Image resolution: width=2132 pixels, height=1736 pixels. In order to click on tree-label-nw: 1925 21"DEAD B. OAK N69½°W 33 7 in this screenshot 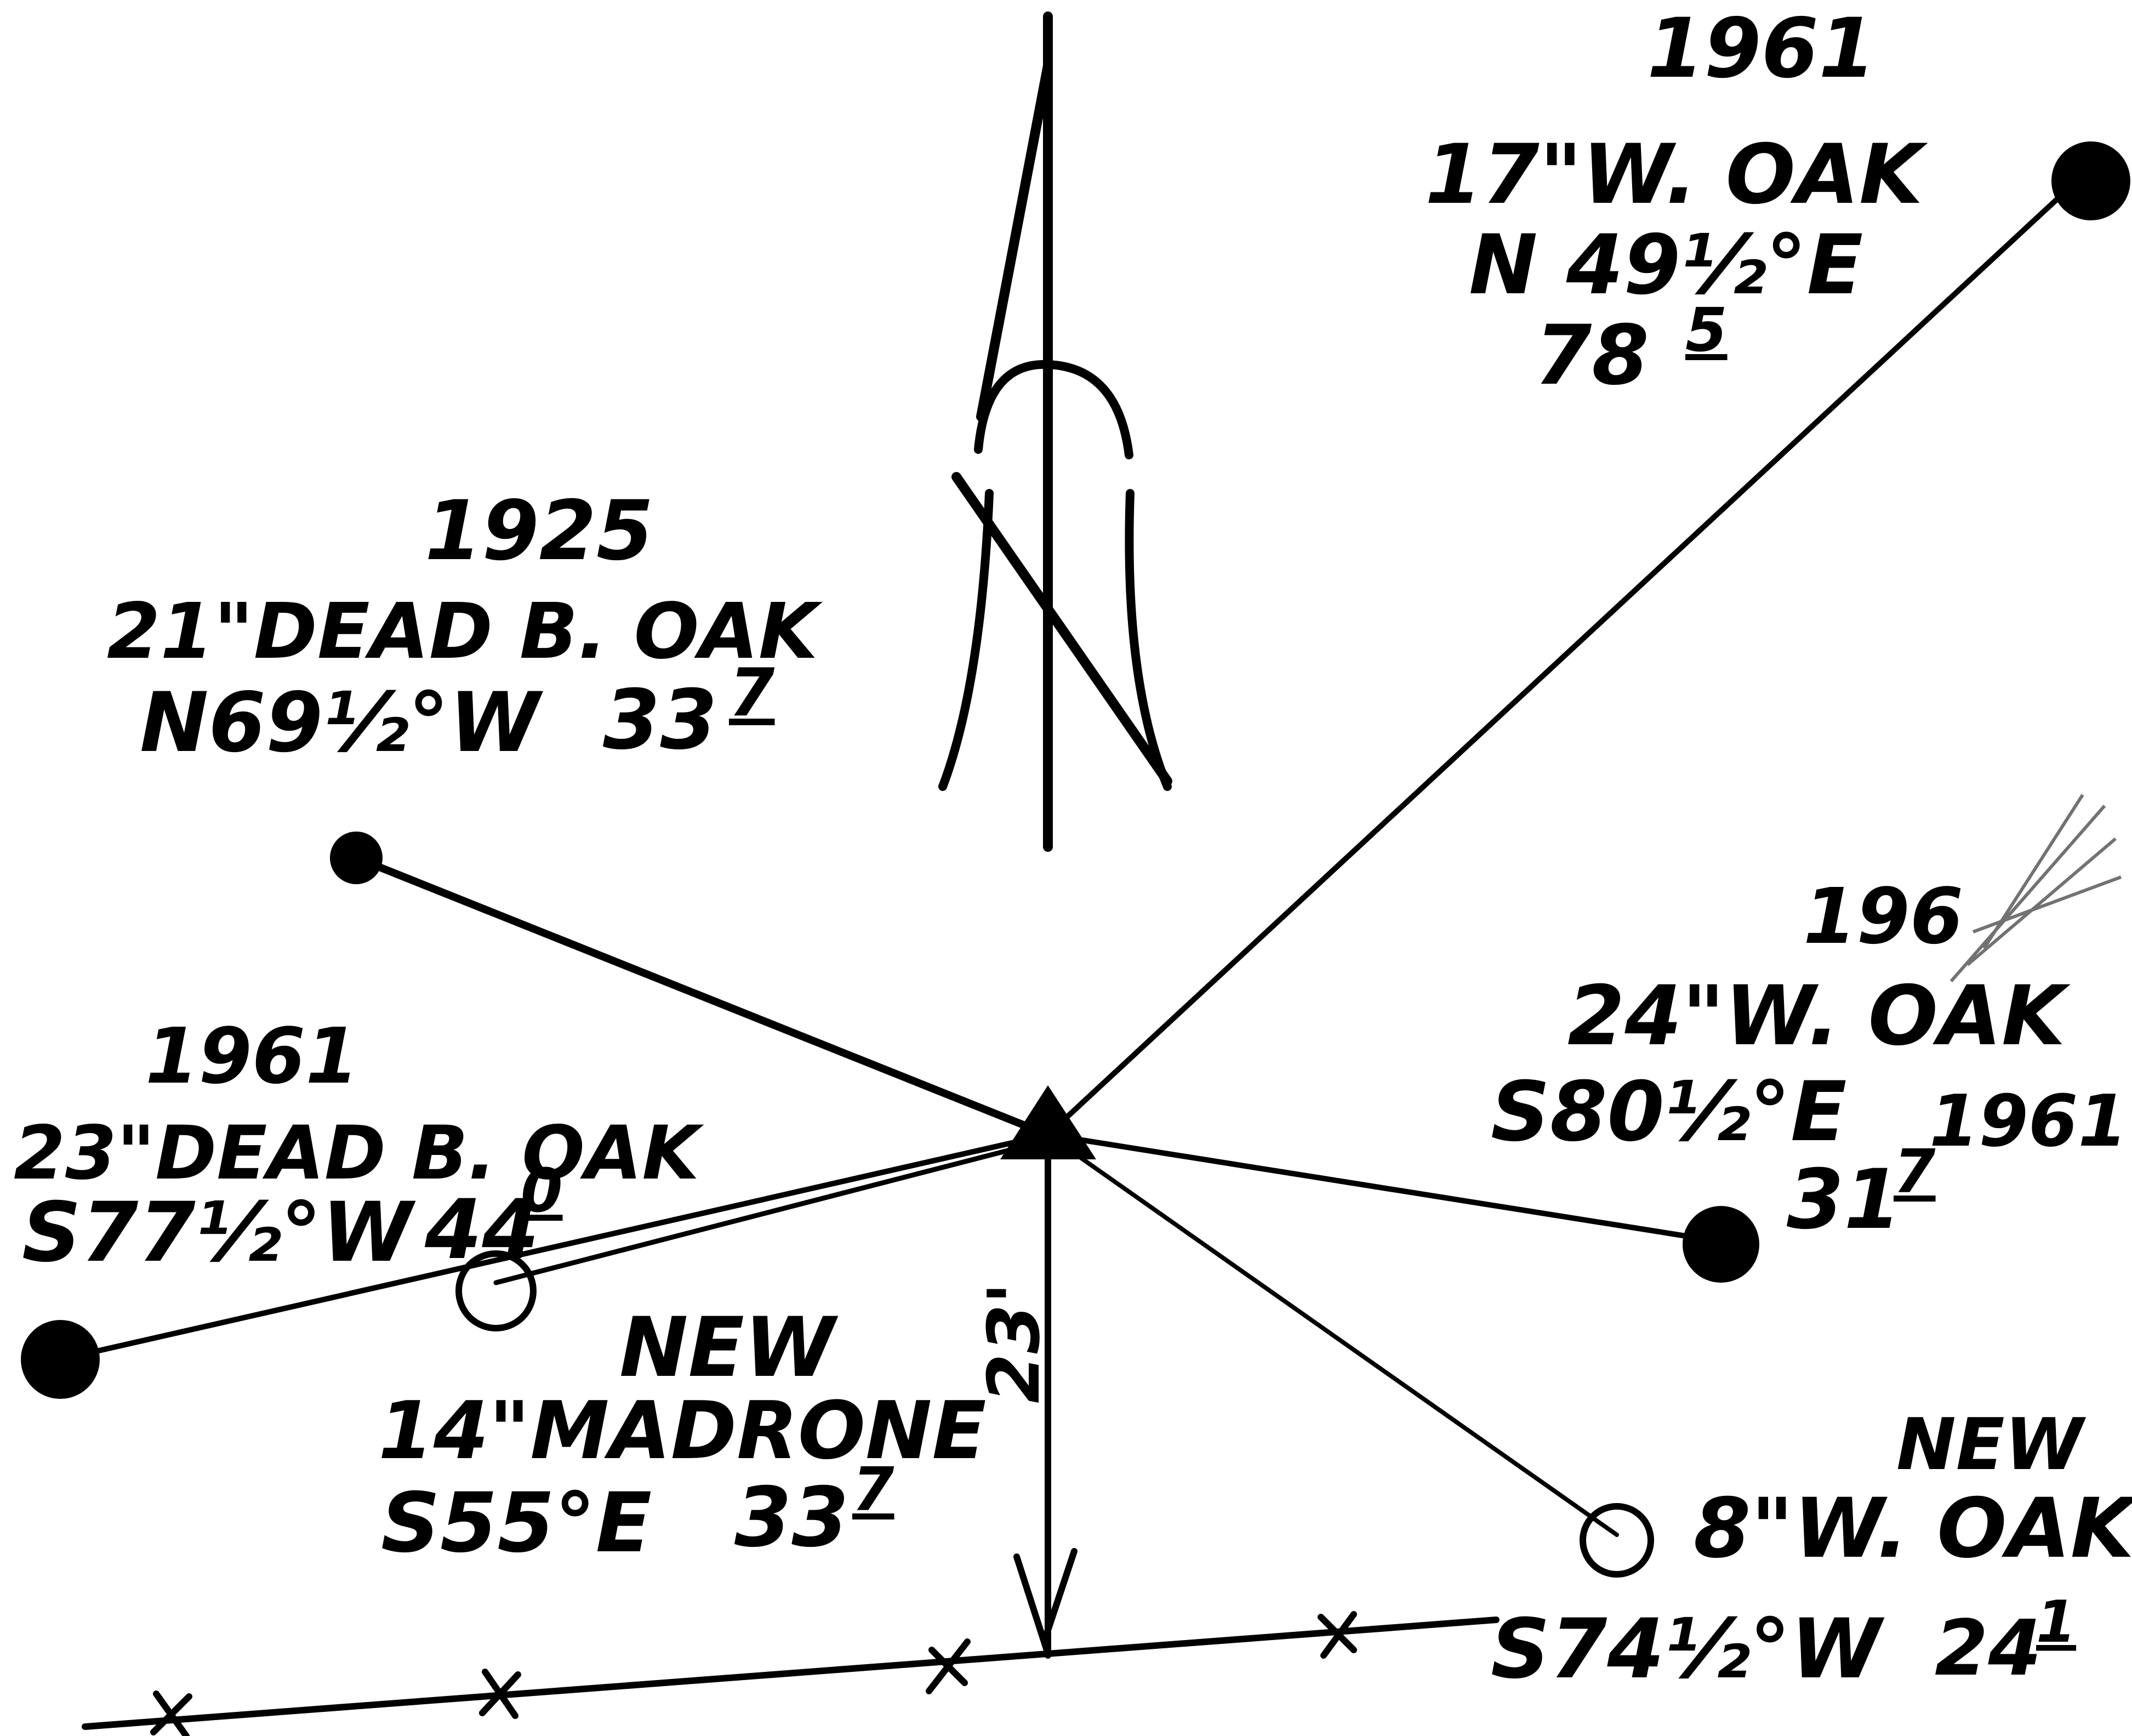, I will do `click(465, 627)`.